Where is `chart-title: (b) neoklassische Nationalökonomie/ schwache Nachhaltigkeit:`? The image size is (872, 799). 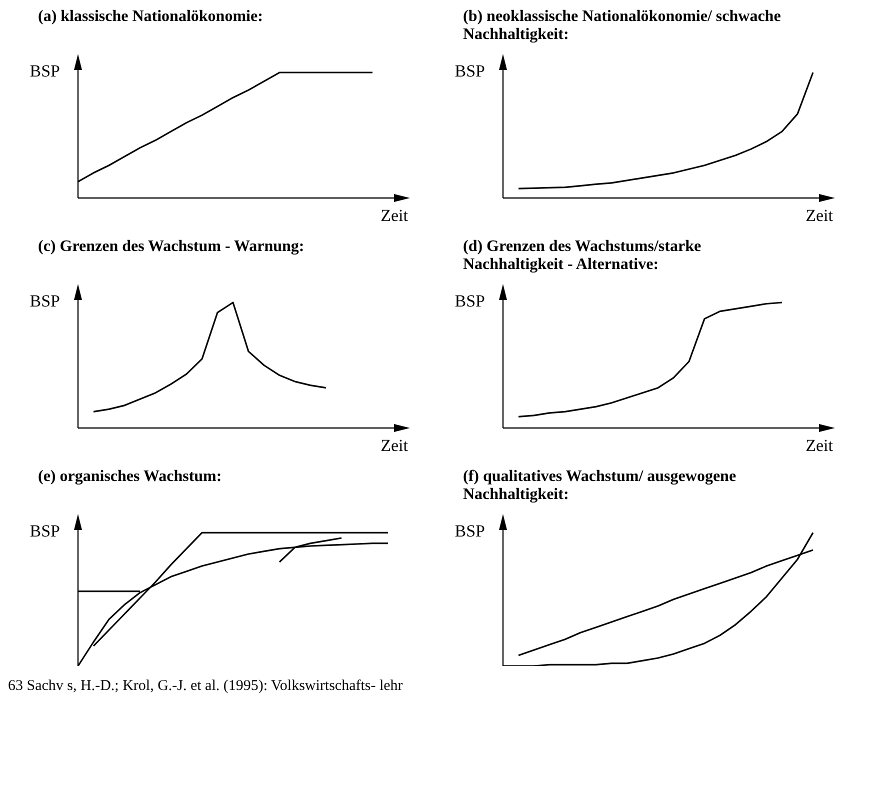 chart-title: (b) neoklassische Nationalökonomie/ schwache Nachhaltigkeit: is located at coordinates (622, 26).